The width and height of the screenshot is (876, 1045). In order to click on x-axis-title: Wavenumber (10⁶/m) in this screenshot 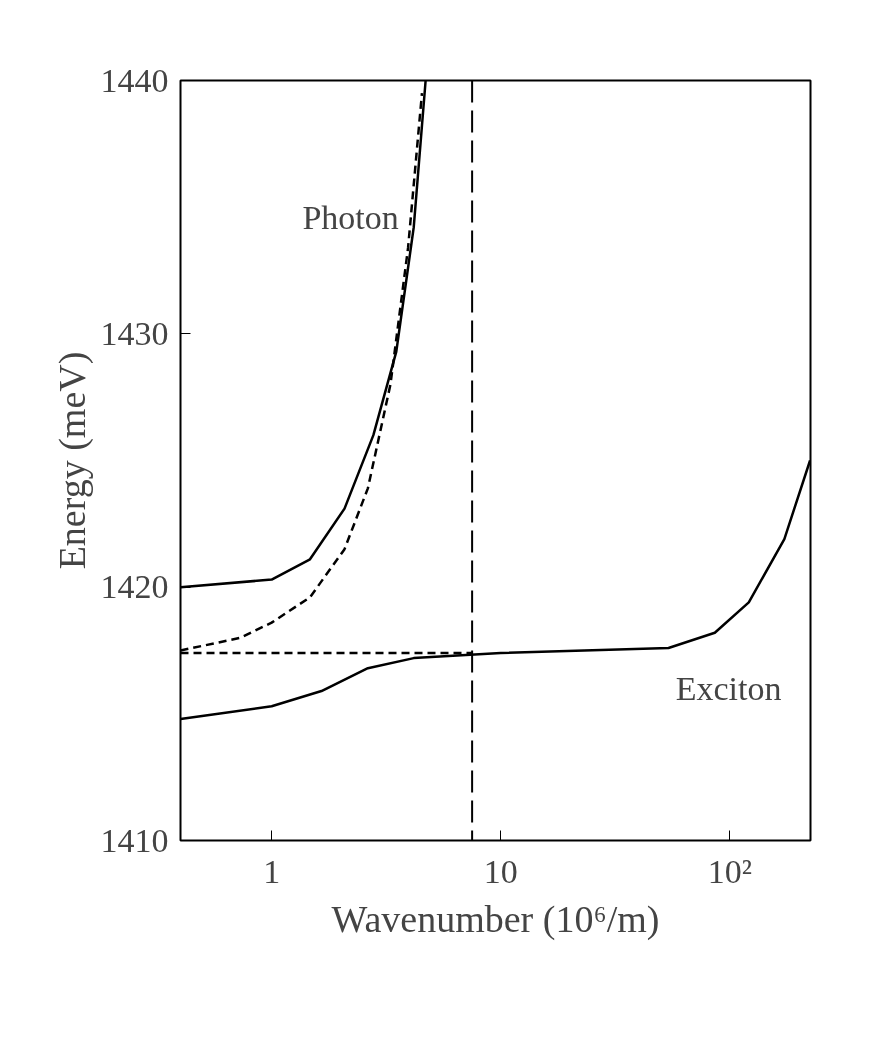, I will do `click(495, 919)`.